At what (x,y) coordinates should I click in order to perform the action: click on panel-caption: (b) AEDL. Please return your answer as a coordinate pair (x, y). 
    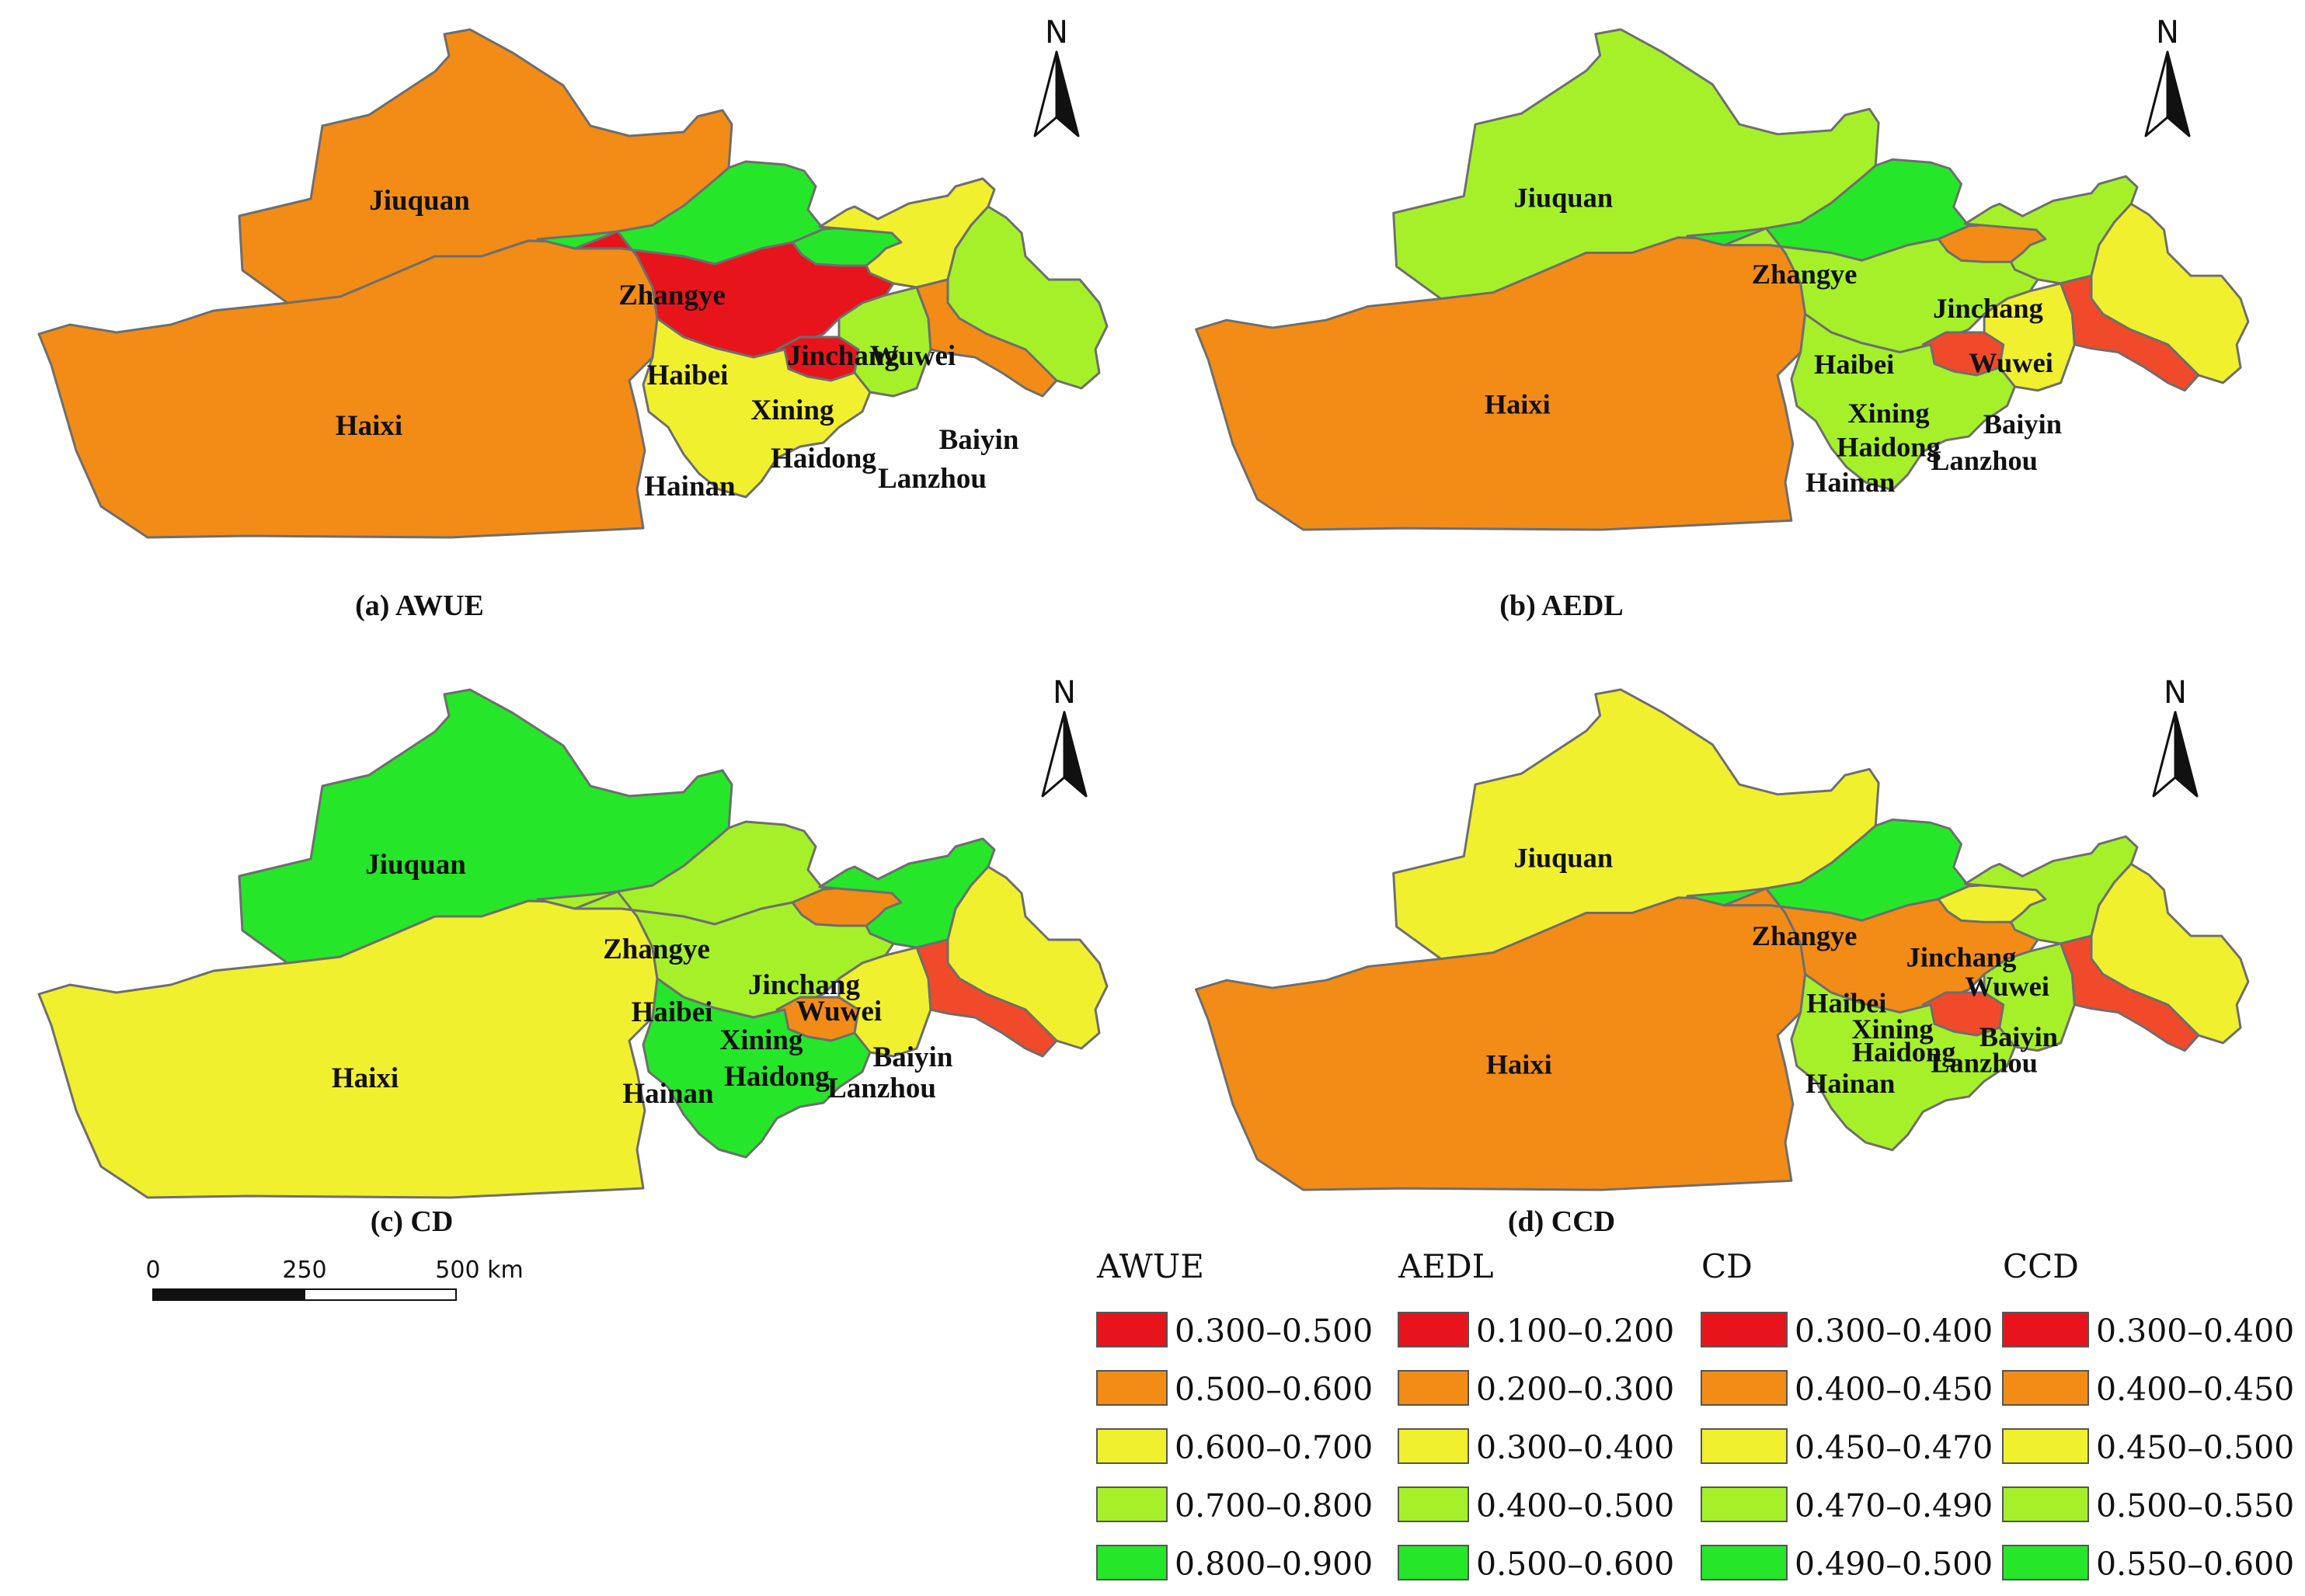
    Looking at the image, I should click on (1561, 605).